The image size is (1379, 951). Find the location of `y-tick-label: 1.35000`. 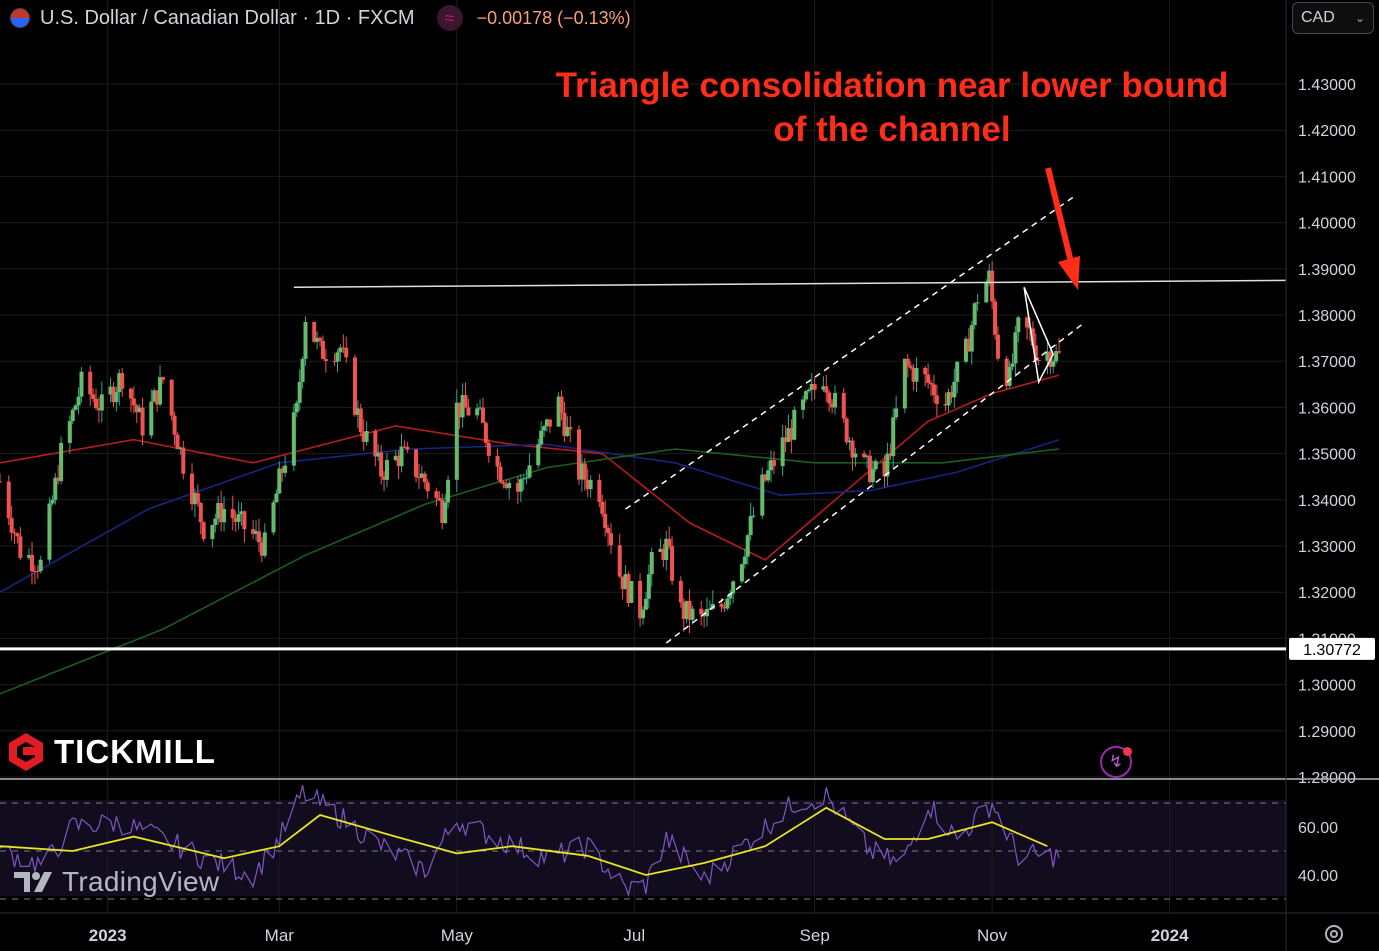

y-tick-label: 1.35000 is located at coordinates (1327, 455).